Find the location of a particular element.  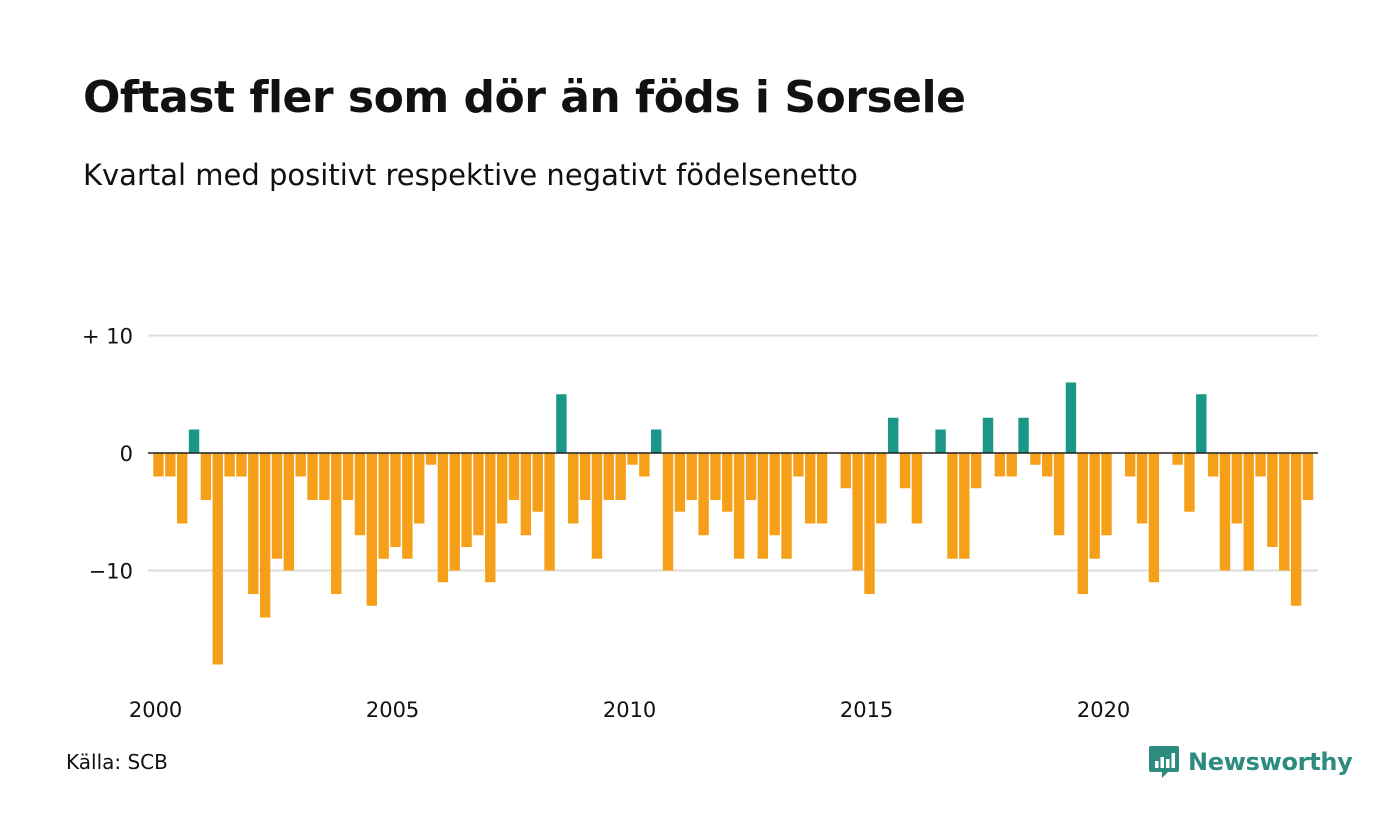

brand-name: Newsworthy is located at coordinates (1270, 762).